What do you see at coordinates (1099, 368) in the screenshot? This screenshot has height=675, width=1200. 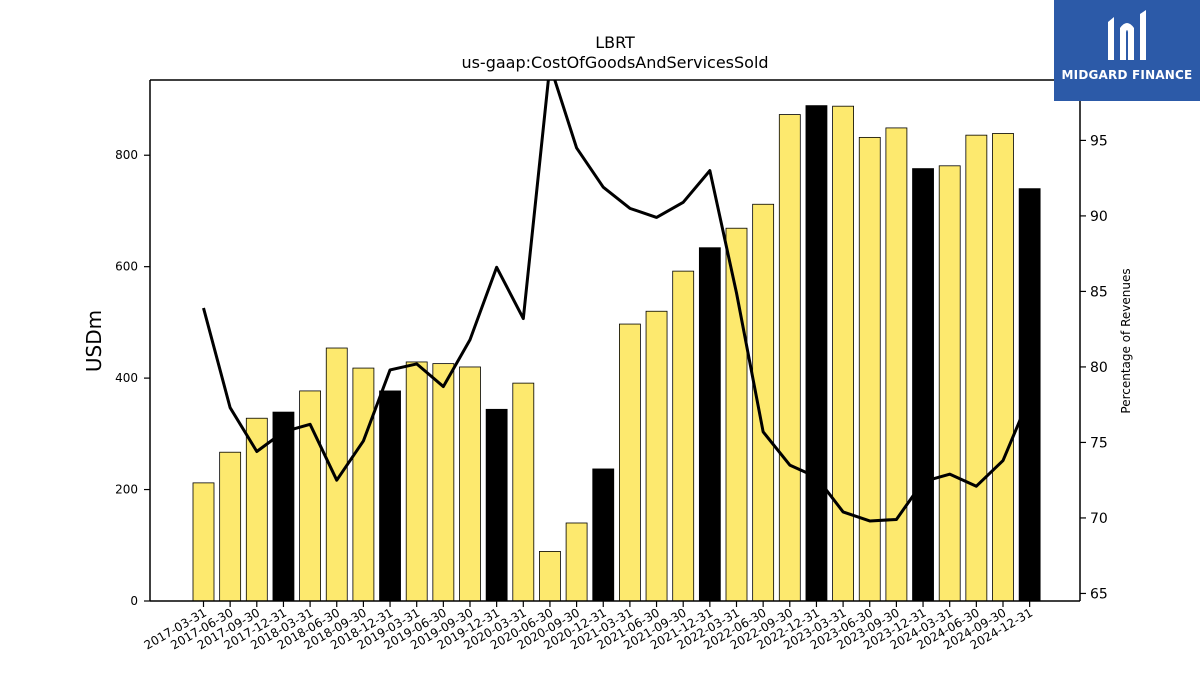 I see `y2-tick-label: 80` at bounding box center [1099, 368].